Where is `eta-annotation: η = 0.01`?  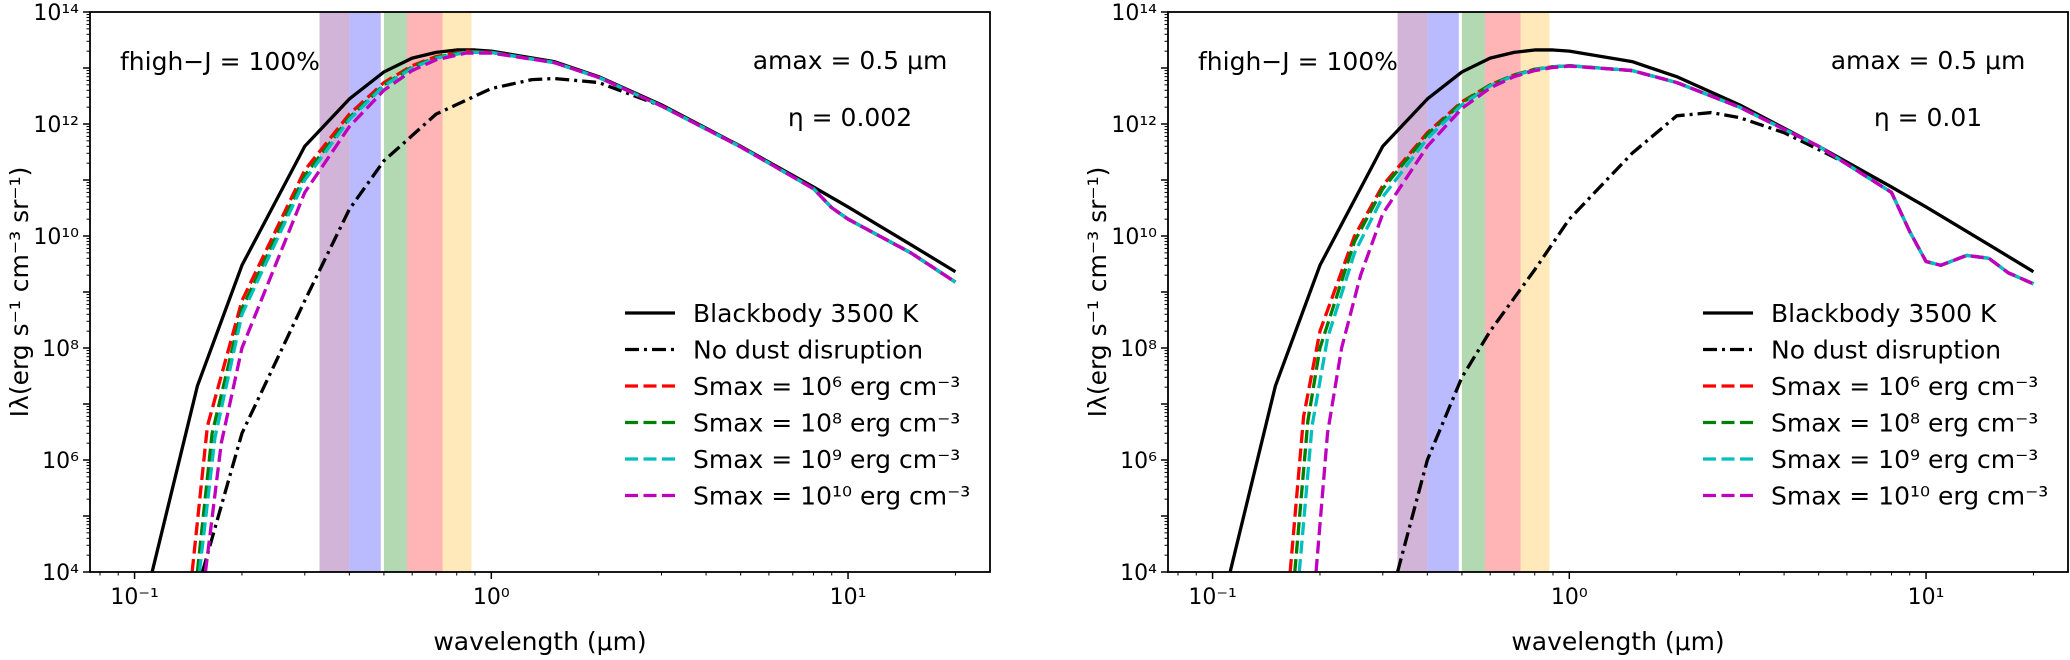
eta-annotation: η = 0.01 is located at coordinates (1928, 117).